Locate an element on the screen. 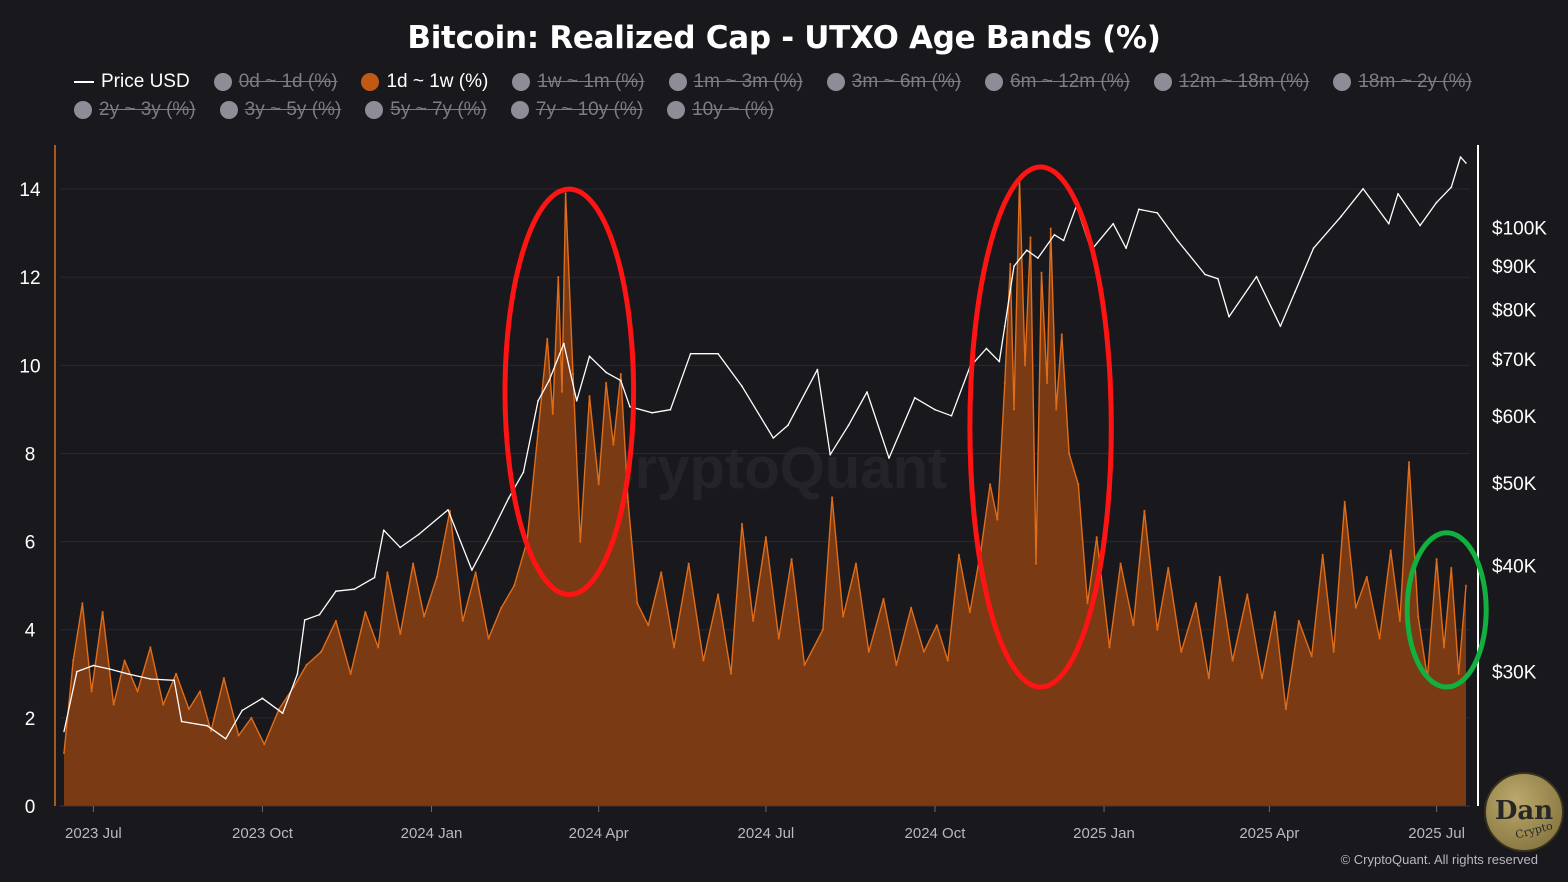  legend-item: 2y ~ 3y (%) is located at coordinates (135, 110).